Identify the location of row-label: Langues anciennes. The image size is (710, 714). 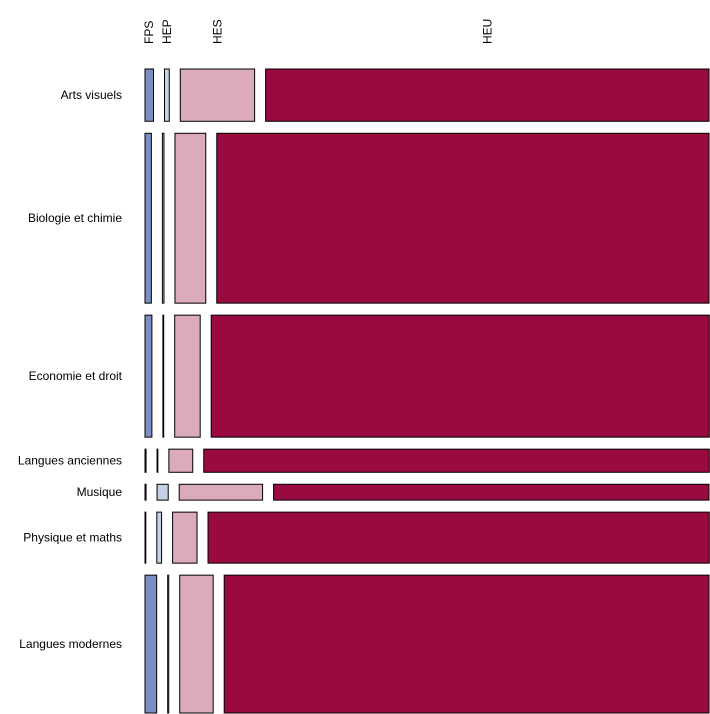
(70, 461).